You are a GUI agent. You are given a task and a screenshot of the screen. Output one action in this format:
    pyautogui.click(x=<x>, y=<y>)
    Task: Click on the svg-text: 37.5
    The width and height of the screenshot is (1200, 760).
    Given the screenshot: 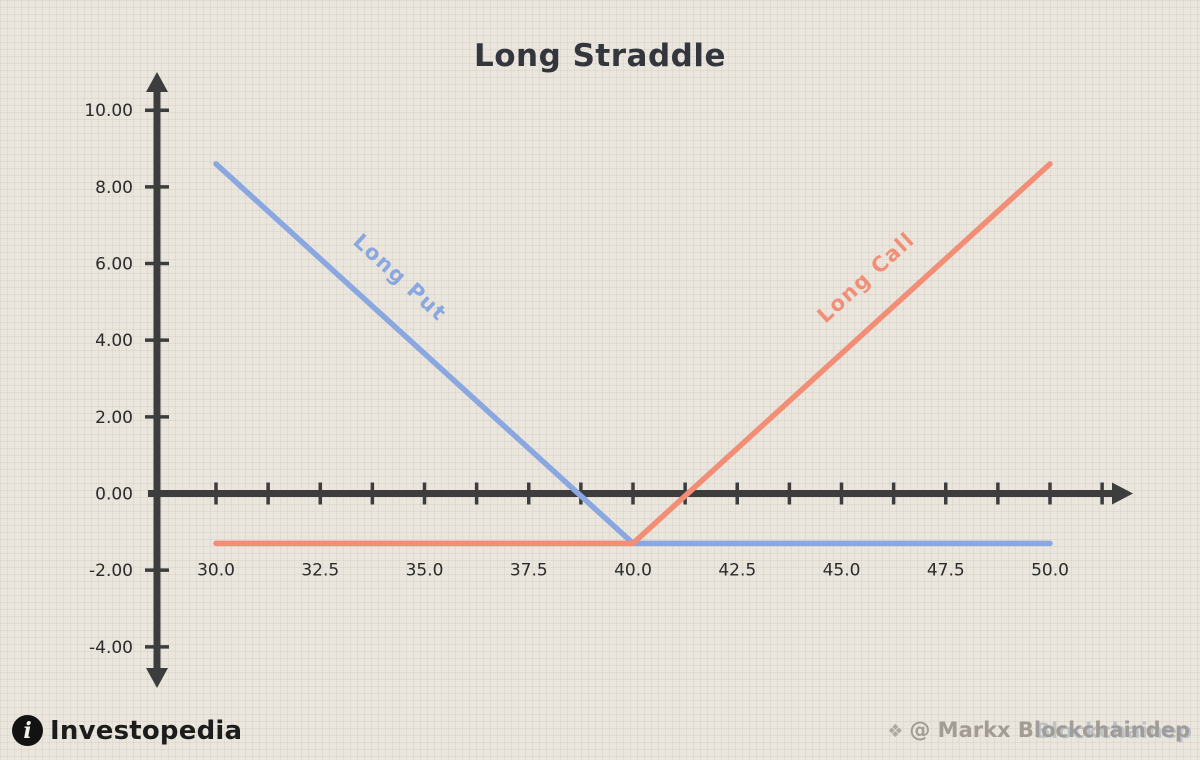 What is the action you would take?
    pyautogui.click(x=529, y=571)
    